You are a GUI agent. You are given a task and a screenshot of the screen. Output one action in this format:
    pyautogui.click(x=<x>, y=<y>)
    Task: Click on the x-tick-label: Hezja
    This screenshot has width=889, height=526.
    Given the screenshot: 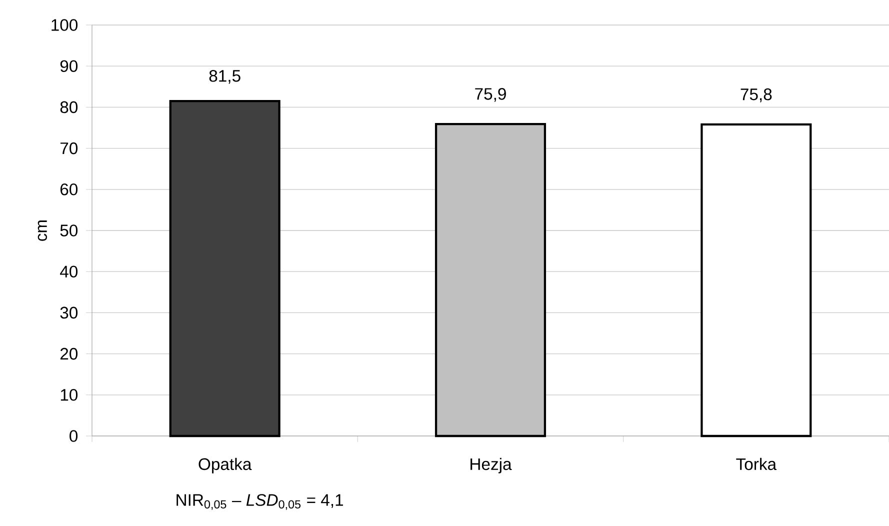 What is the action you would take?
    pyautogui.click(x=491, y=466)
    